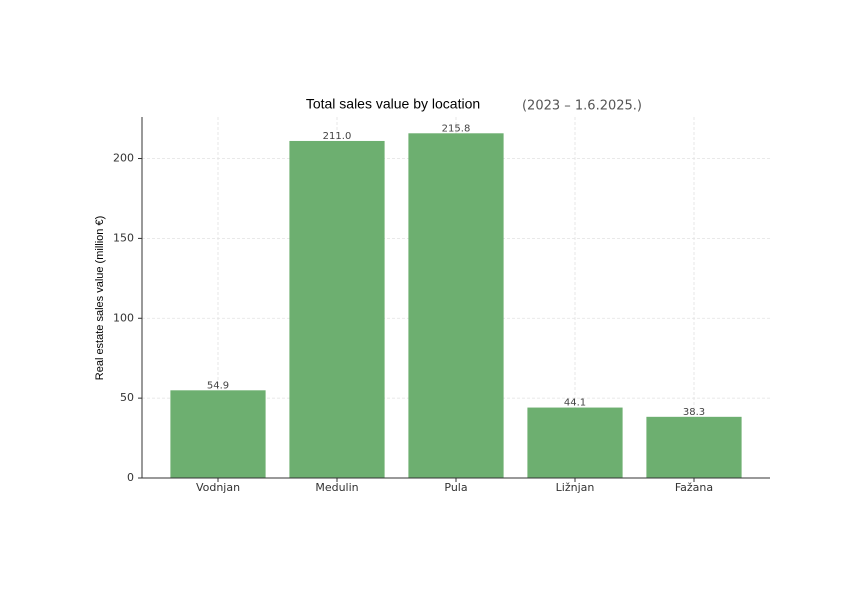 Image resolution: width=841 pixels, height=595 pixels. What do you see at coordinates (123, 237) in the screenshot?
I see `y-tick-label: 150` at bounding box center [123, 237].